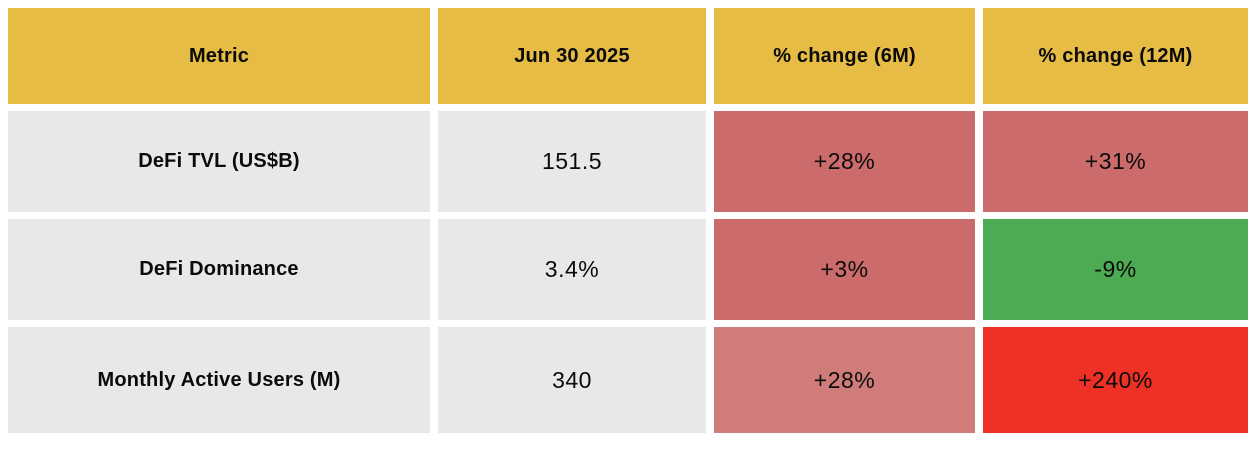 This screenshot has height=450, width=1260. Describe the element at coordinates (1115, 56) in the screenshot. I see `header-cell-change-12m: % change (12M)` at that location.